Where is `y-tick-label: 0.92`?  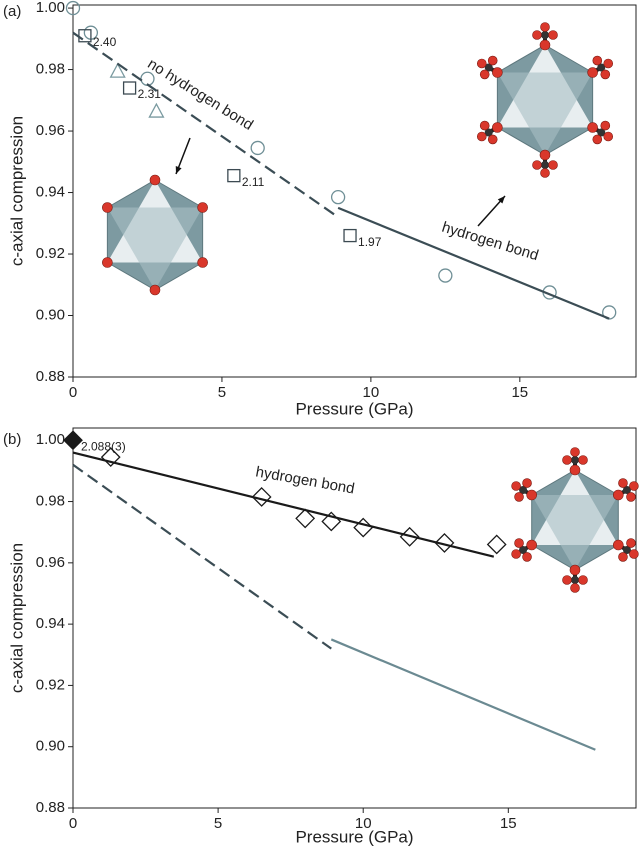
y-tick-label: 0.92 is located at coordinates (50, 684).